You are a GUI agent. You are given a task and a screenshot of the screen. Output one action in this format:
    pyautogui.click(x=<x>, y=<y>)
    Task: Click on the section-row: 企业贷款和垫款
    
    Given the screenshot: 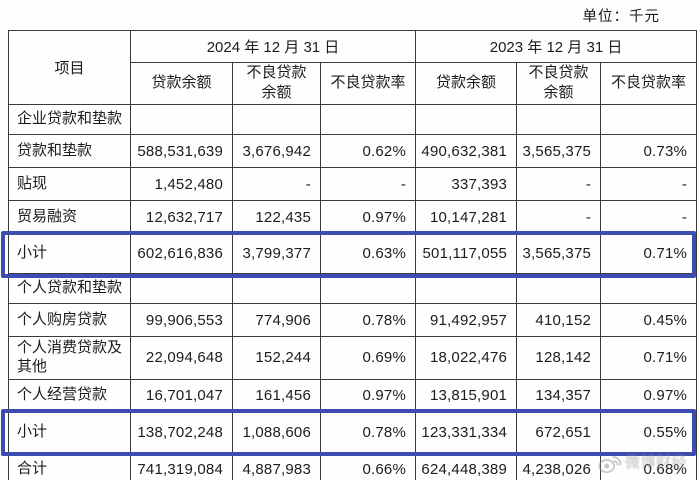 What is the action you would take?
    pyautogui.click(x=353, y=119)
    